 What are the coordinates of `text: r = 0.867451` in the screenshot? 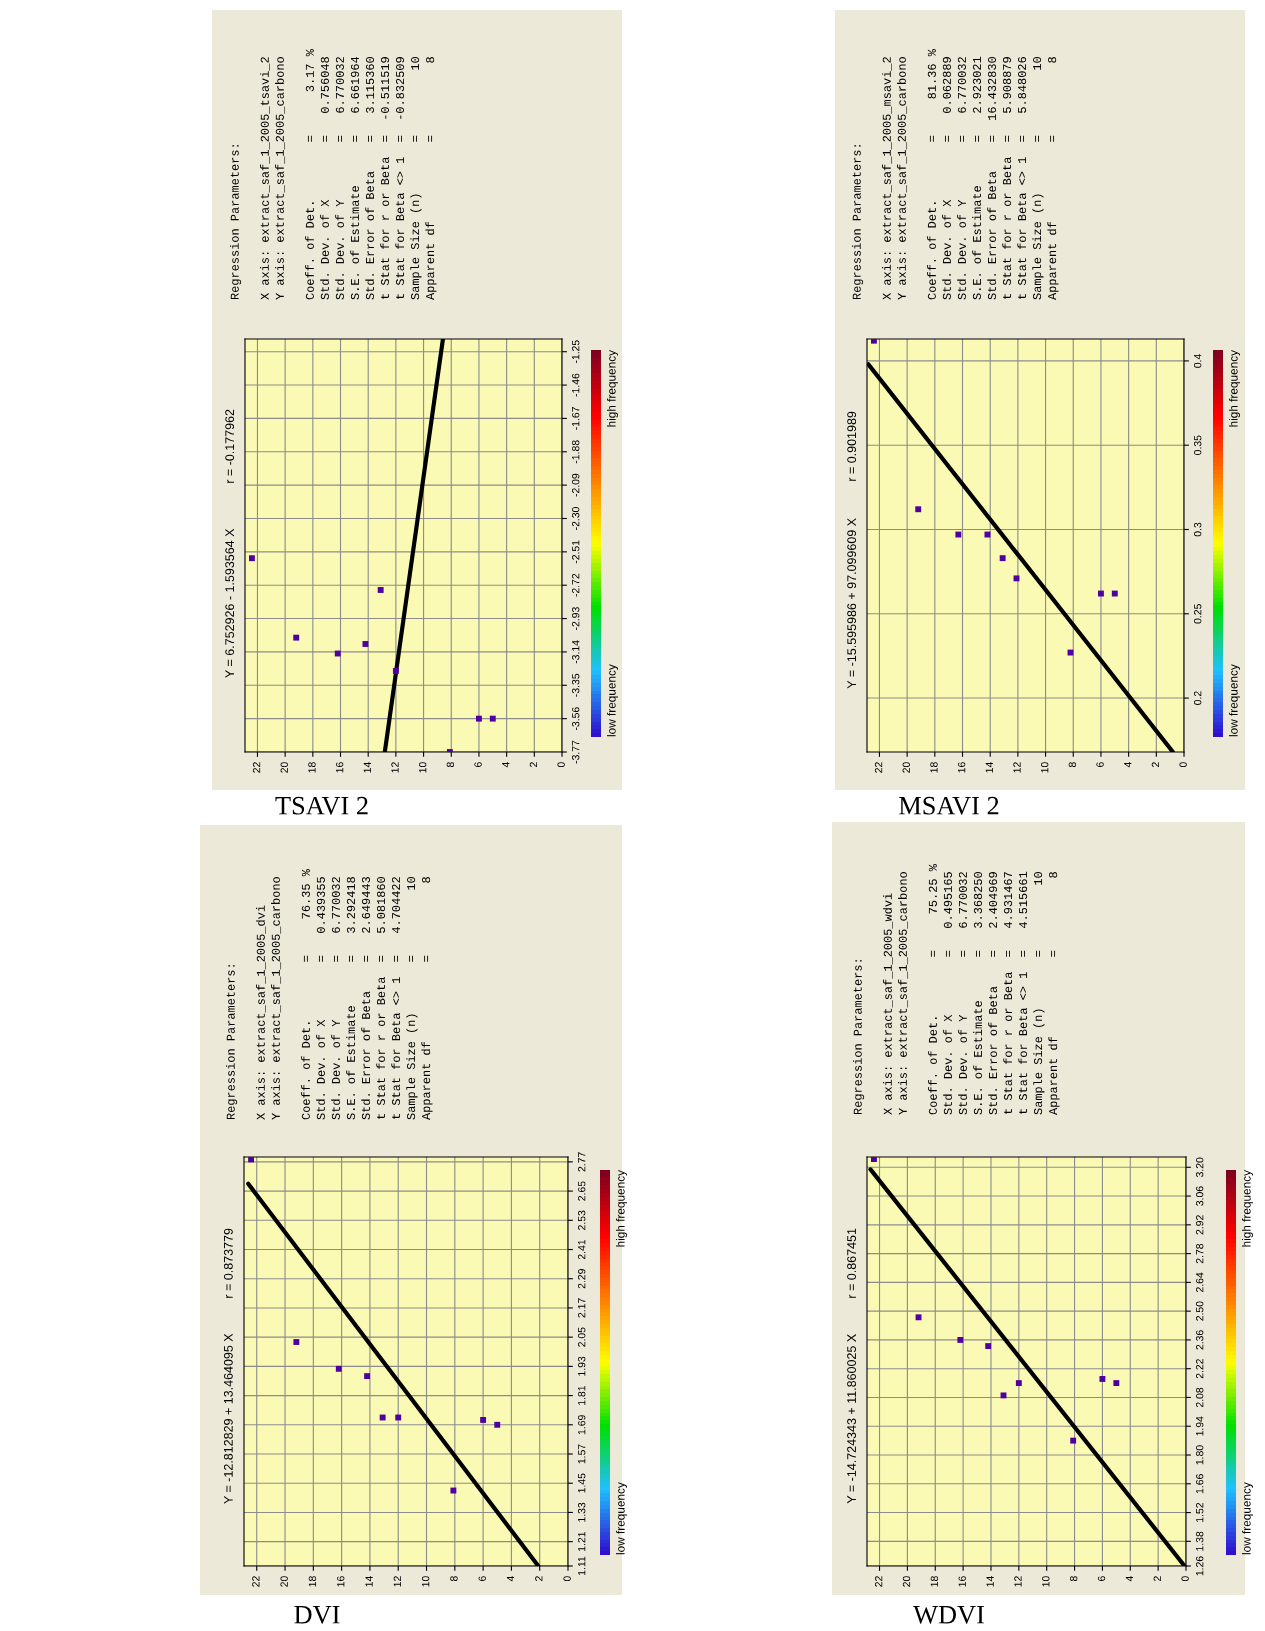 It's located at (851, 1263).